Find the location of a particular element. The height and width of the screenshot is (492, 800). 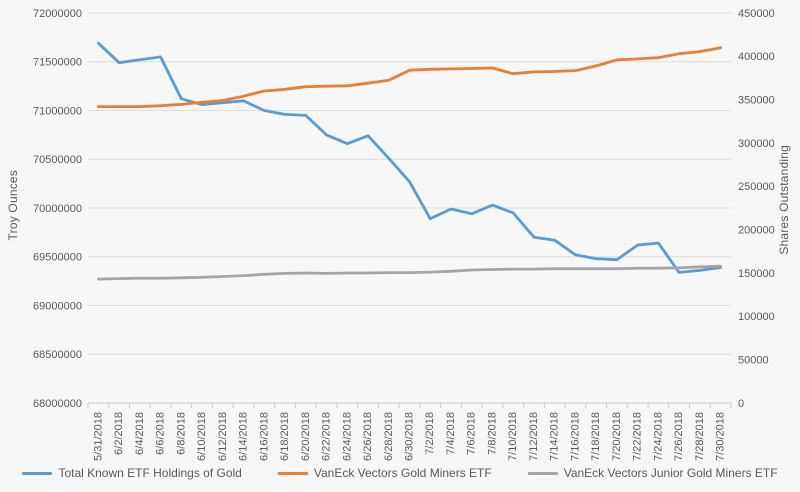

x-axis-tick-label: 6/10/2018 is located at coordinates (202, 436).